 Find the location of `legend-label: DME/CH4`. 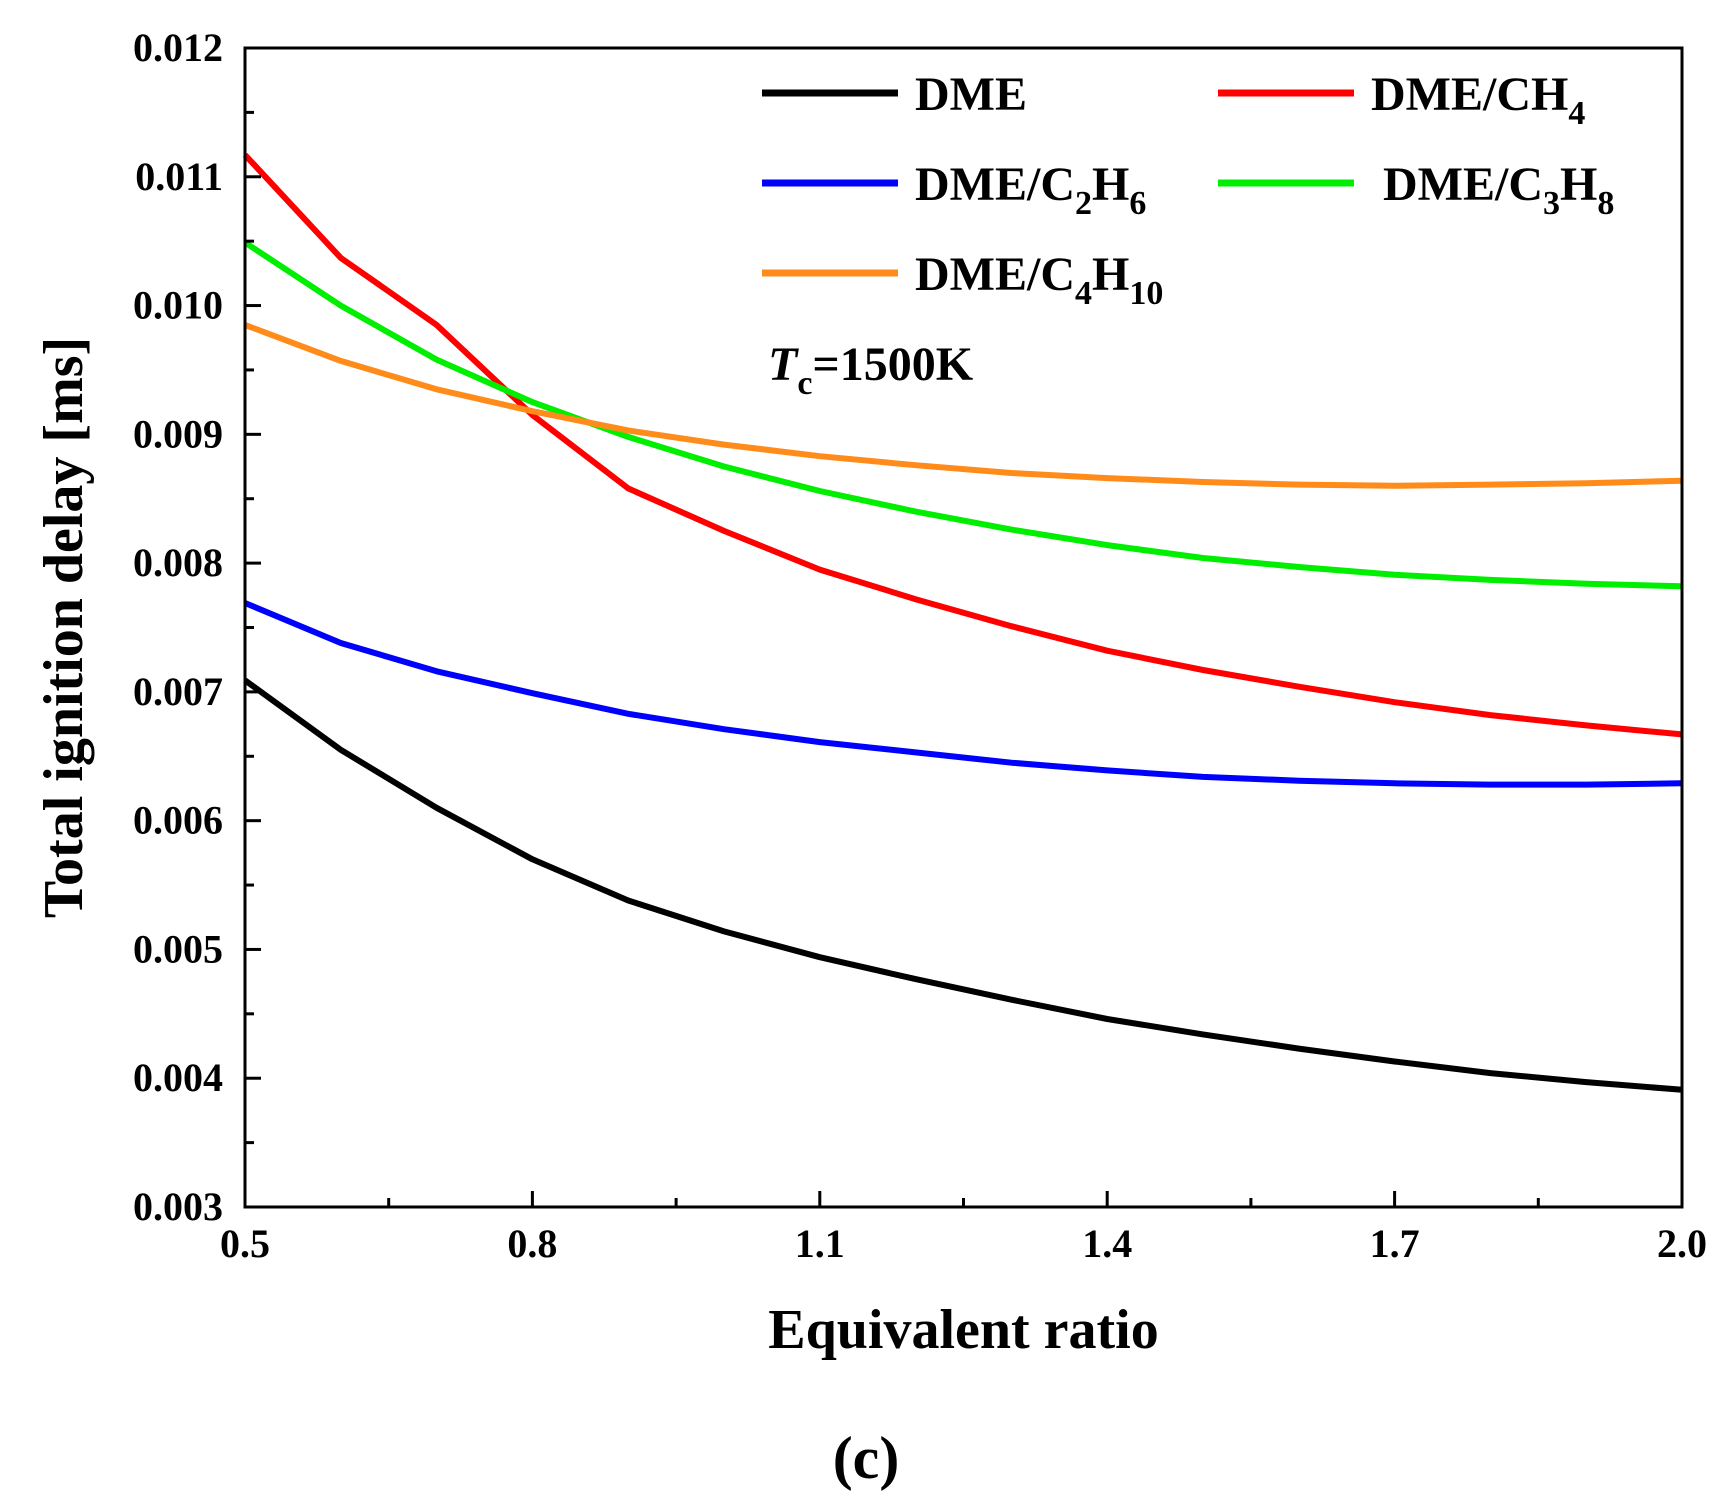

legend-label: DME/CH4 is located at coordinates (1478, 100).